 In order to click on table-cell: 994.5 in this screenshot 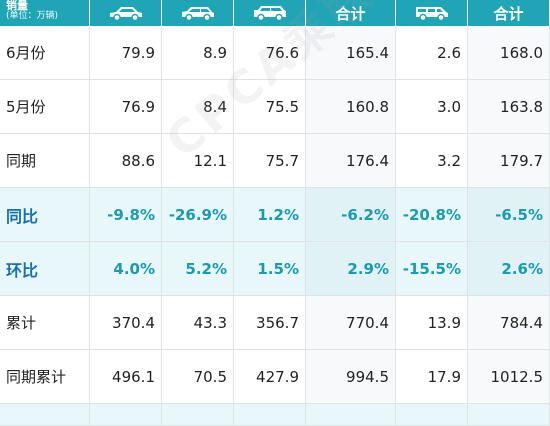, I will do `click(351, 377)`.